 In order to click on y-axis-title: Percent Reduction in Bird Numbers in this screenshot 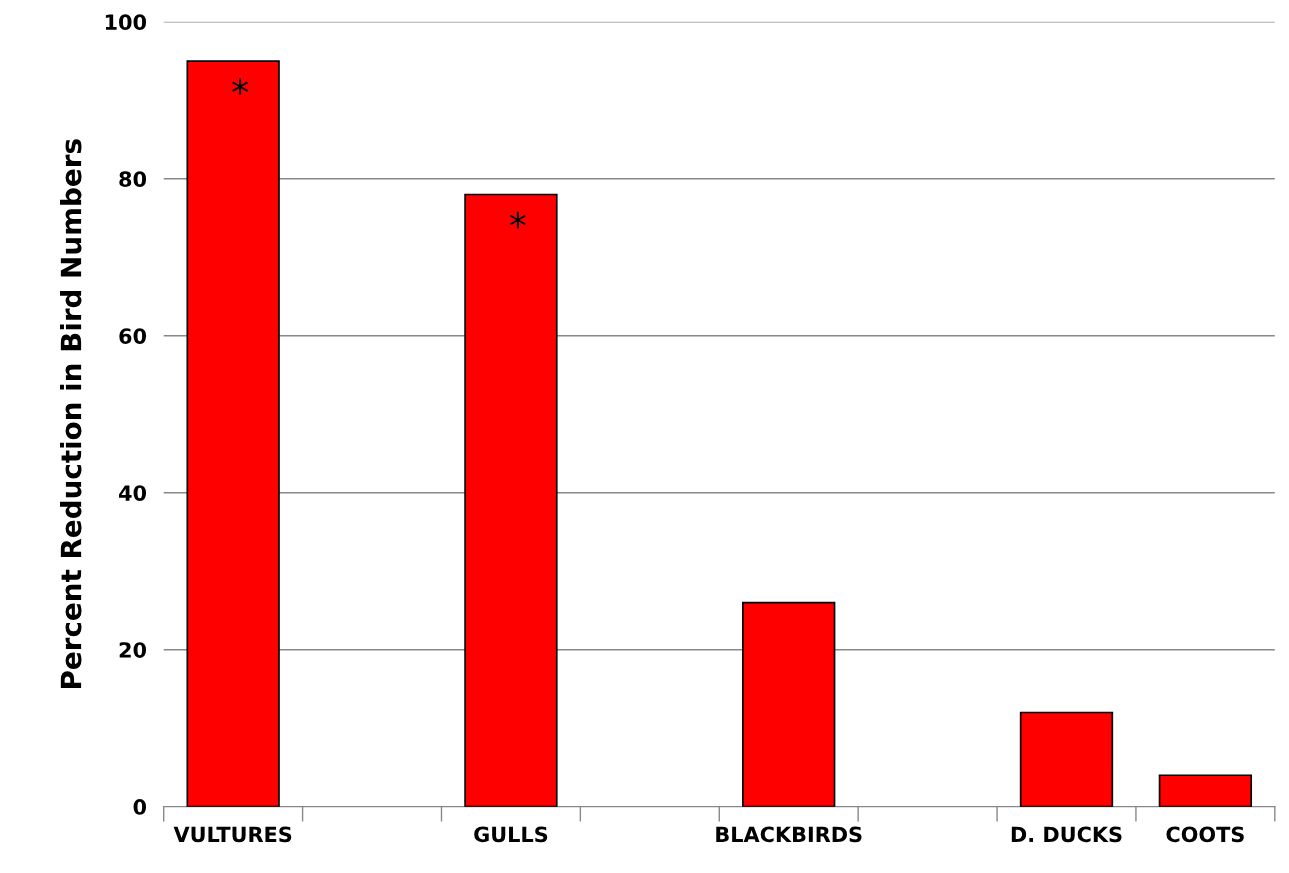, I will do `click(71, 413)`.